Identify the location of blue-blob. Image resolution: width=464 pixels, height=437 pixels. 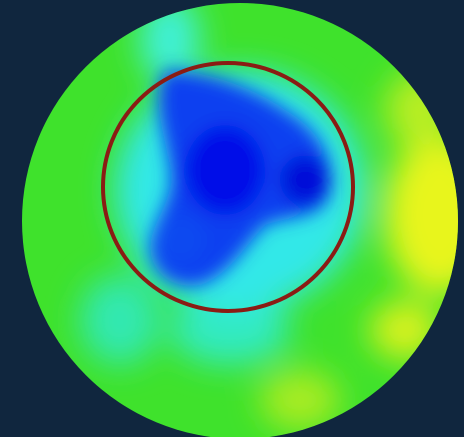
(180, 240).